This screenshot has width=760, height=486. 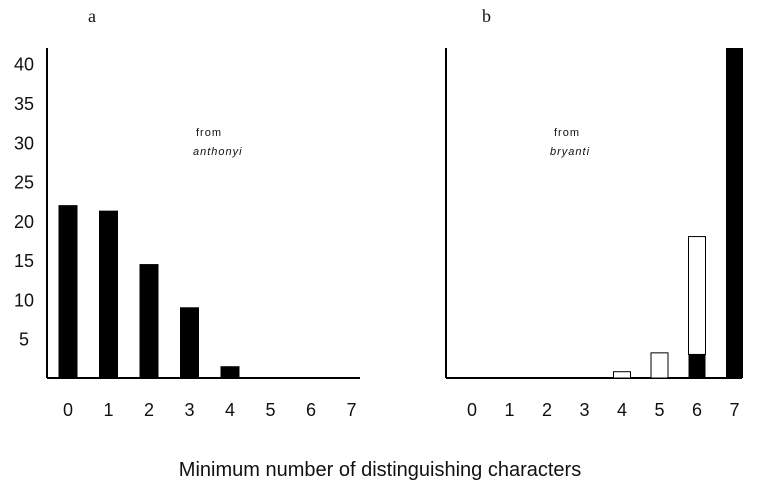 I want to click on panel-a-y-tick-label: 35, so click(x=24, y=104).